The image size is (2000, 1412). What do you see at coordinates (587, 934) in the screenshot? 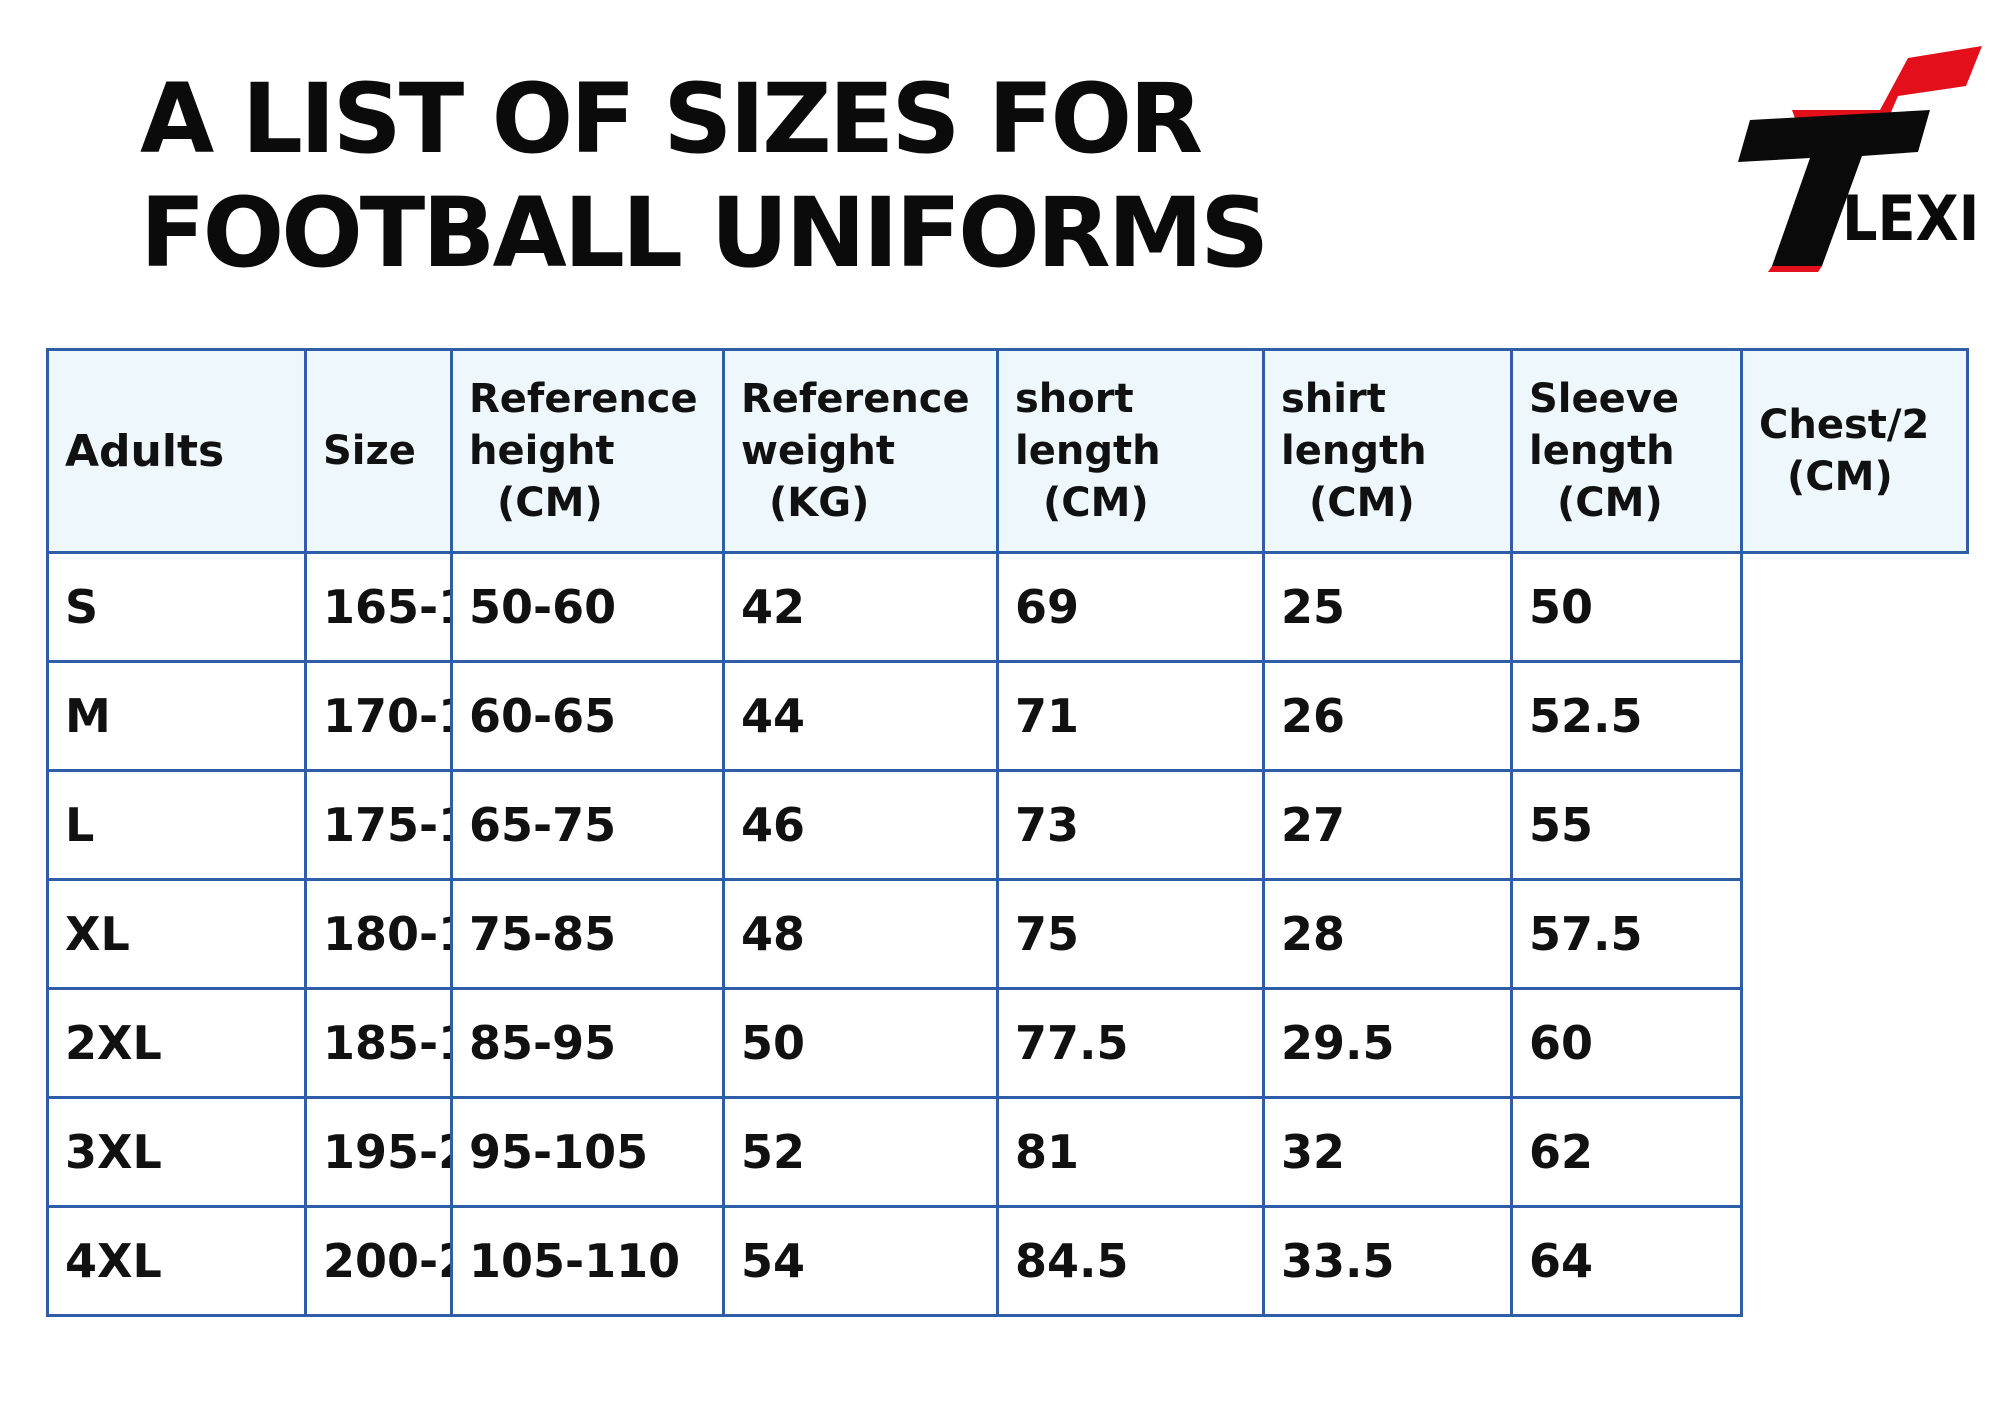
I see `cell-weight: 75-85` at bounding box center [587, 934].